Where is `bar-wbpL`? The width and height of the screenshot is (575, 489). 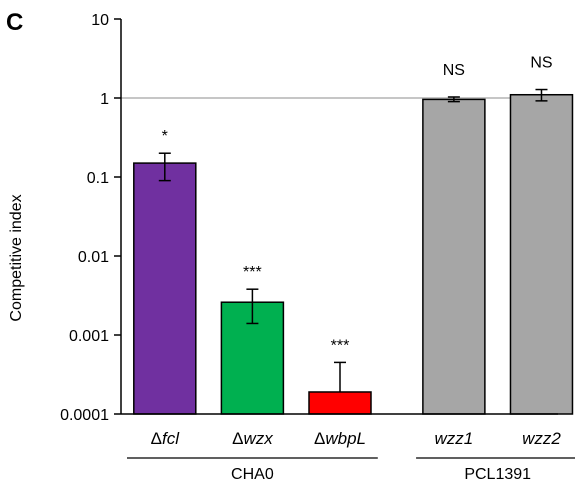 bar-wbpL is located at coordinates (340, 403).